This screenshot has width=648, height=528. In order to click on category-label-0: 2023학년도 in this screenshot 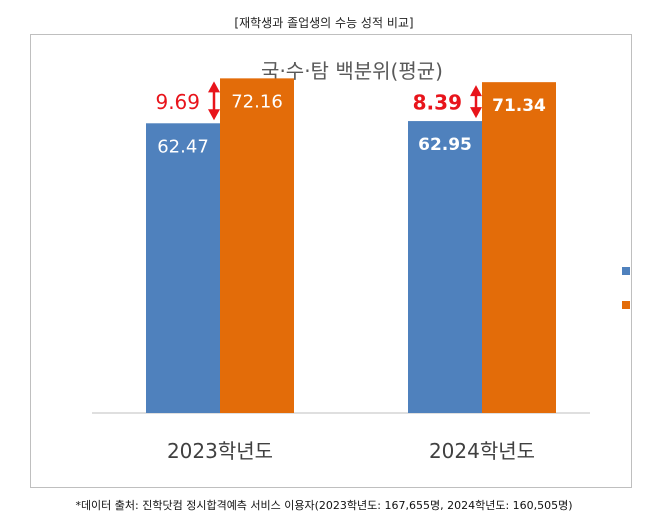, I will do `click(220, 451)`.